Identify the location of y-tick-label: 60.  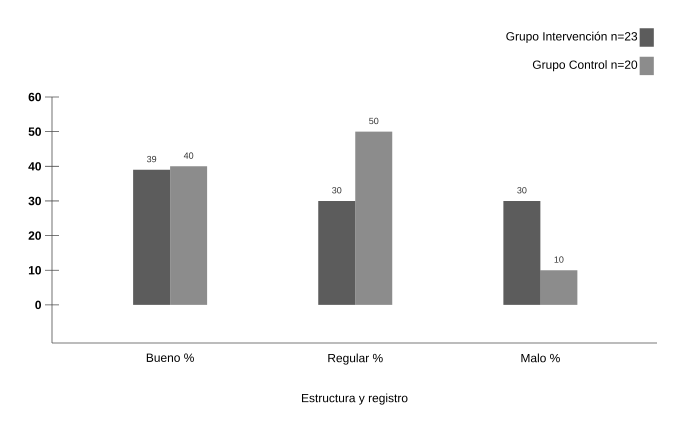
(34, 97).